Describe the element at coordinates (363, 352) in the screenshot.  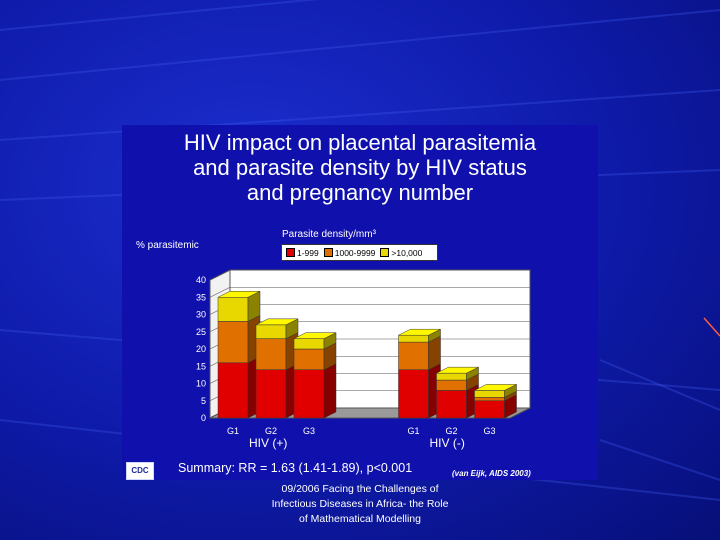
I see `stacked-bar-chart: 0 5 10 15 20 25 30 35 40 G1 G2 G3 G1 G2 G3` at that location.